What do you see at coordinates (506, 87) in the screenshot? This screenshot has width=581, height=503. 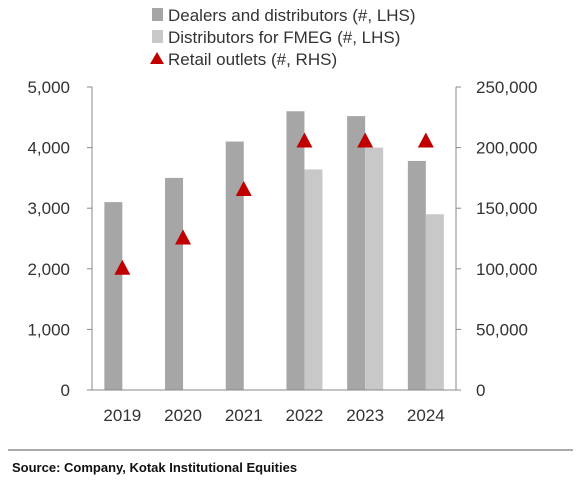 I see `right-tick-label: 250,000` at bounding box center [506, 87].